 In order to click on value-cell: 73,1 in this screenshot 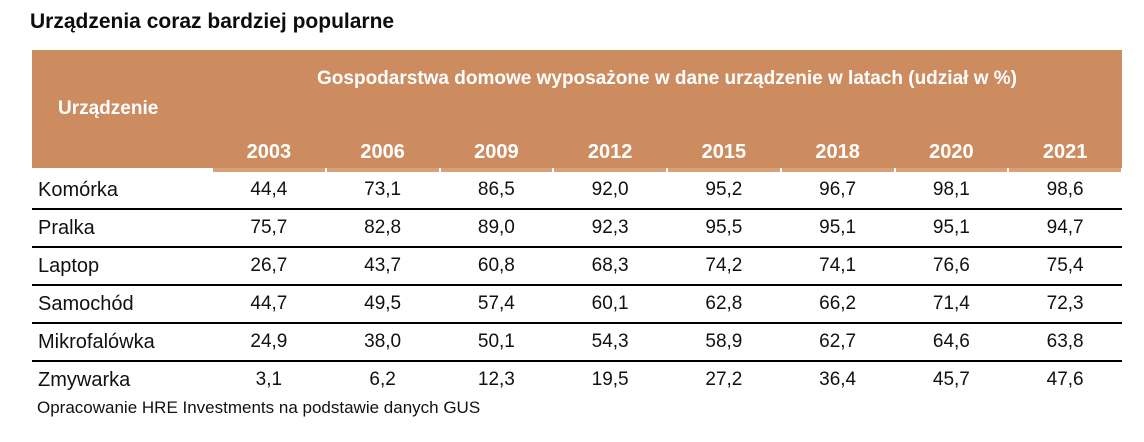, I will do `click(382, 191)`.